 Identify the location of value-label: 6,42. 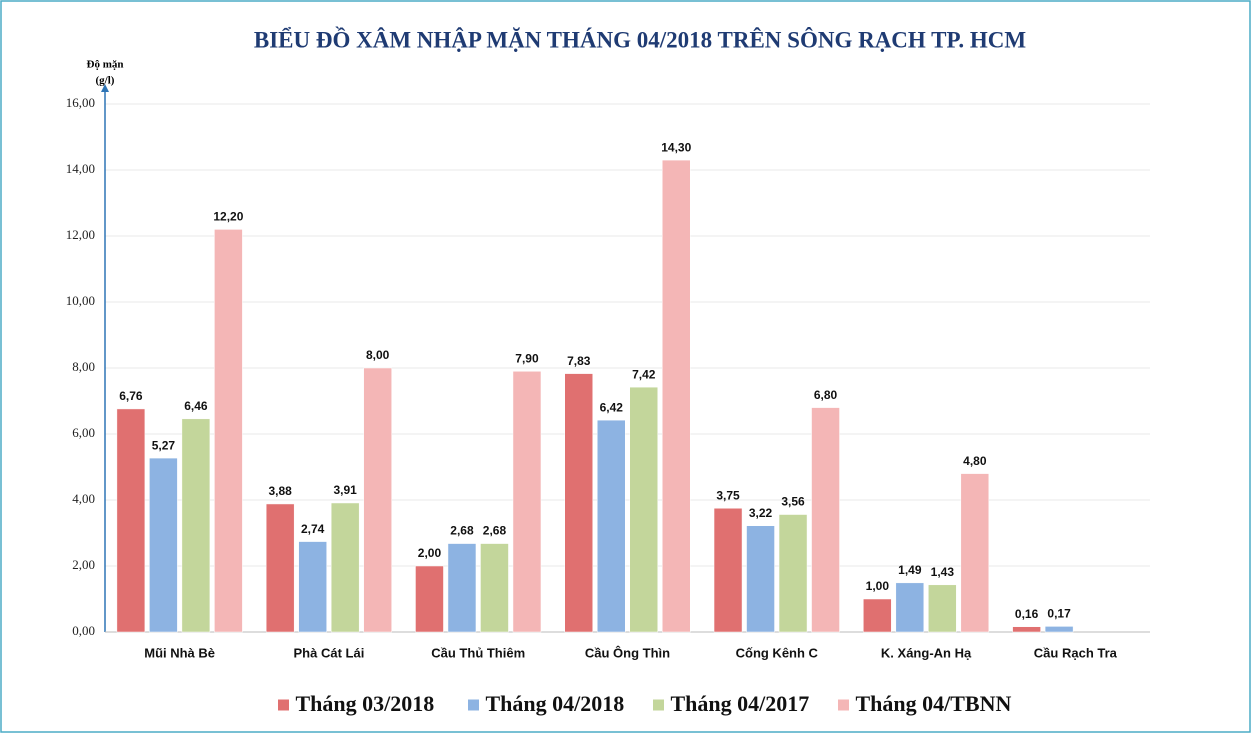
(612, 407).